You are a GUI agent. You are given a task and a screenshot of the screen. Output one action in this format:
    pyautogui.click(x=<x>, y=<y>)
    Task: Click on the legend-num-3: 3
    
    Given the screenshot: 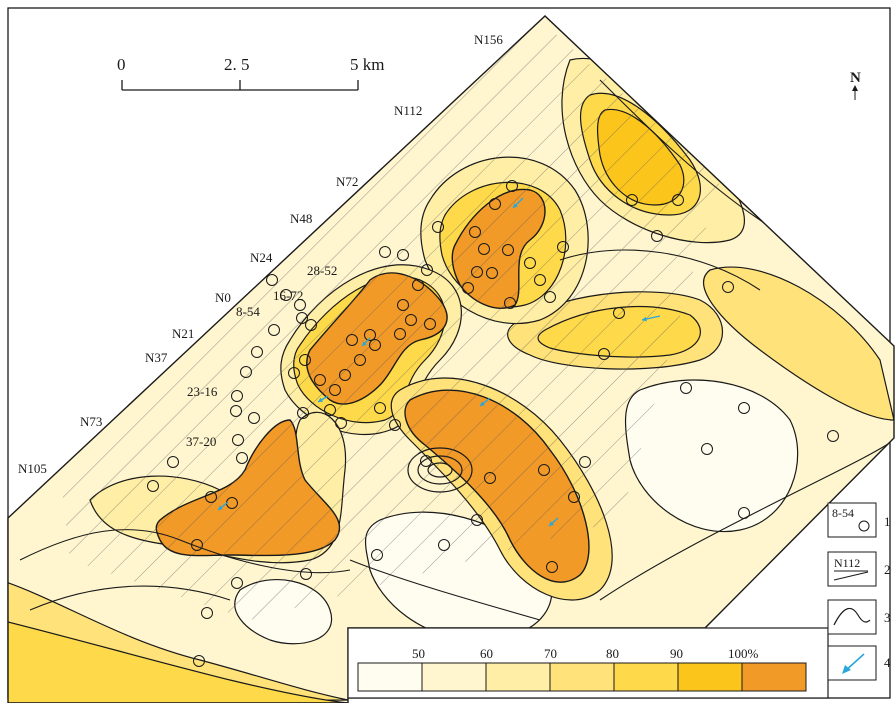 What is the action you would take?
    pyautogui.click(x=887, y=617)
    